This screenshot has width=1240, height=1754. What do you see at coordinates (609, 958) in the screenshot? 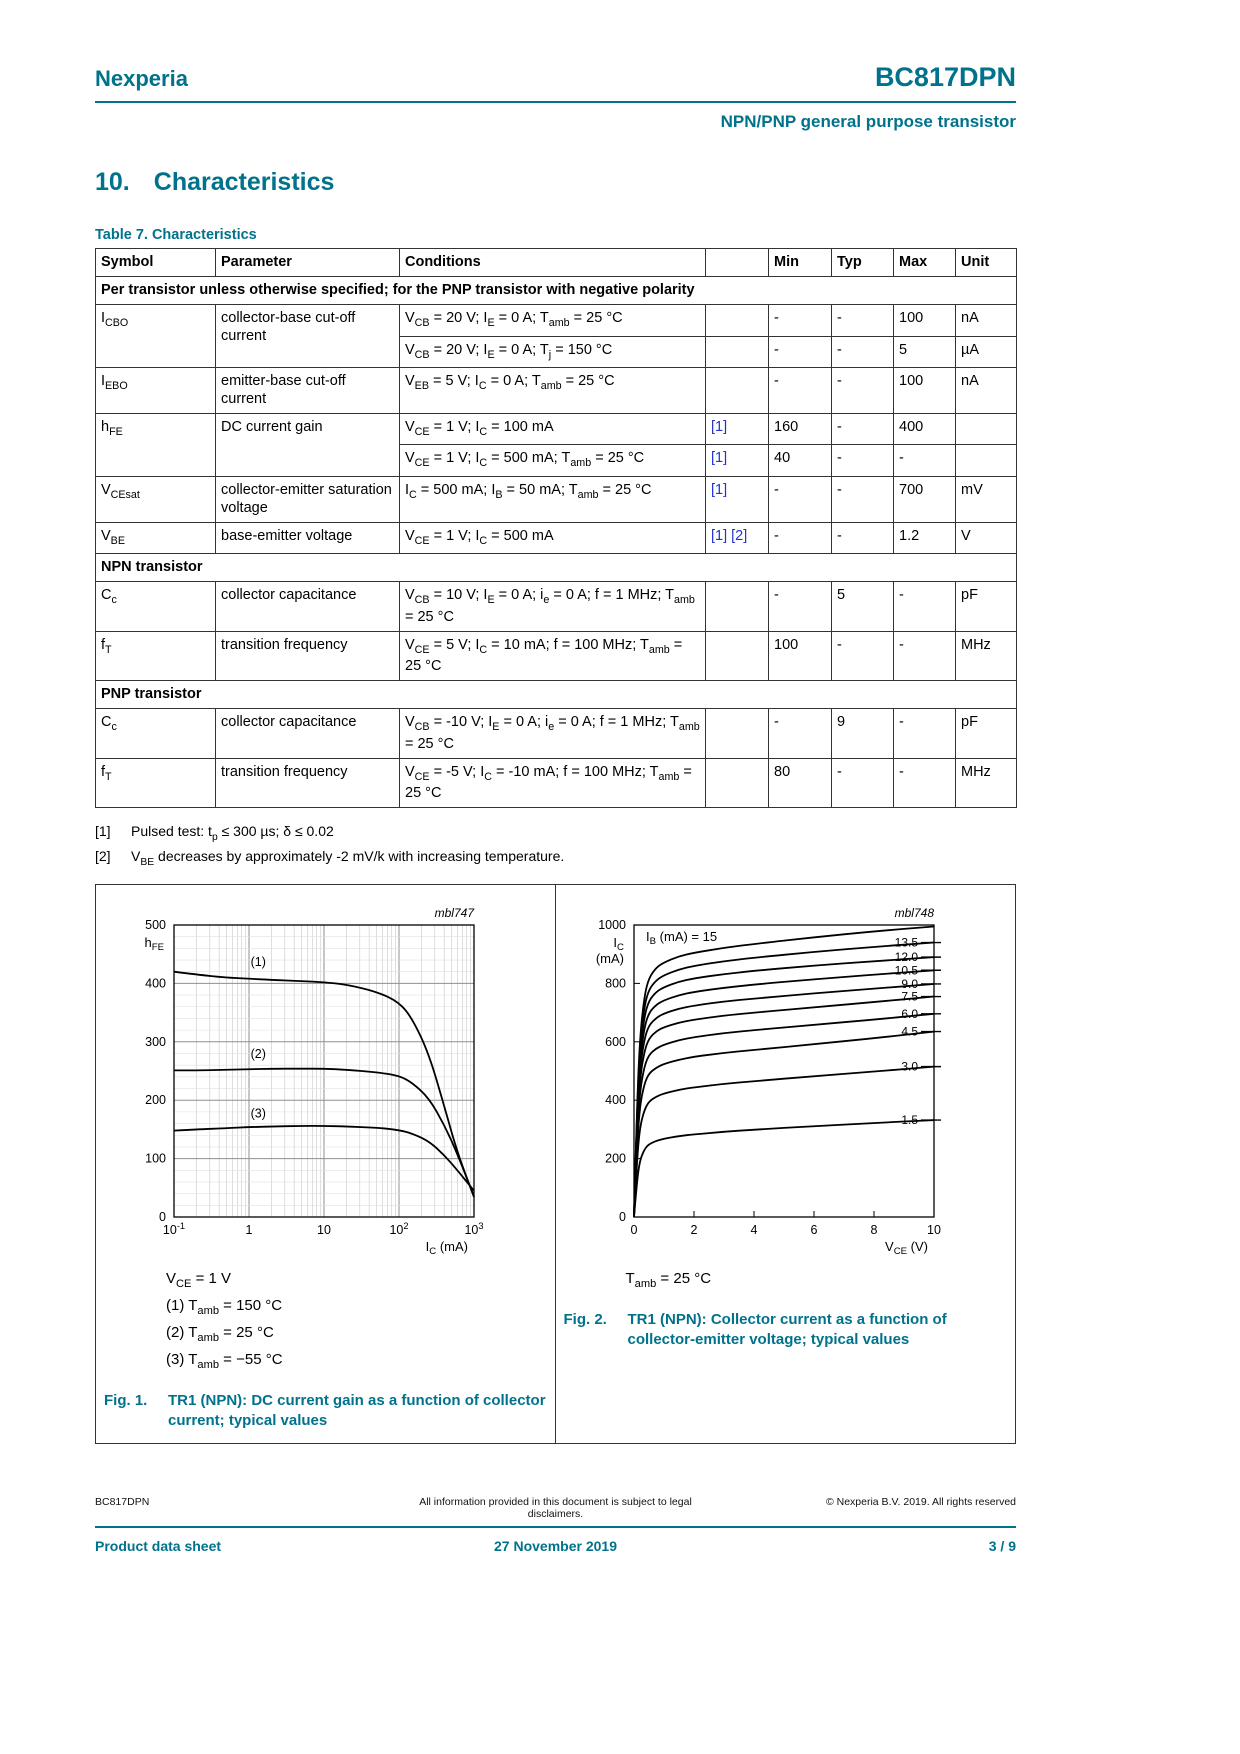
I see `svg-text: (mA)` at bounding box center [609, 958].